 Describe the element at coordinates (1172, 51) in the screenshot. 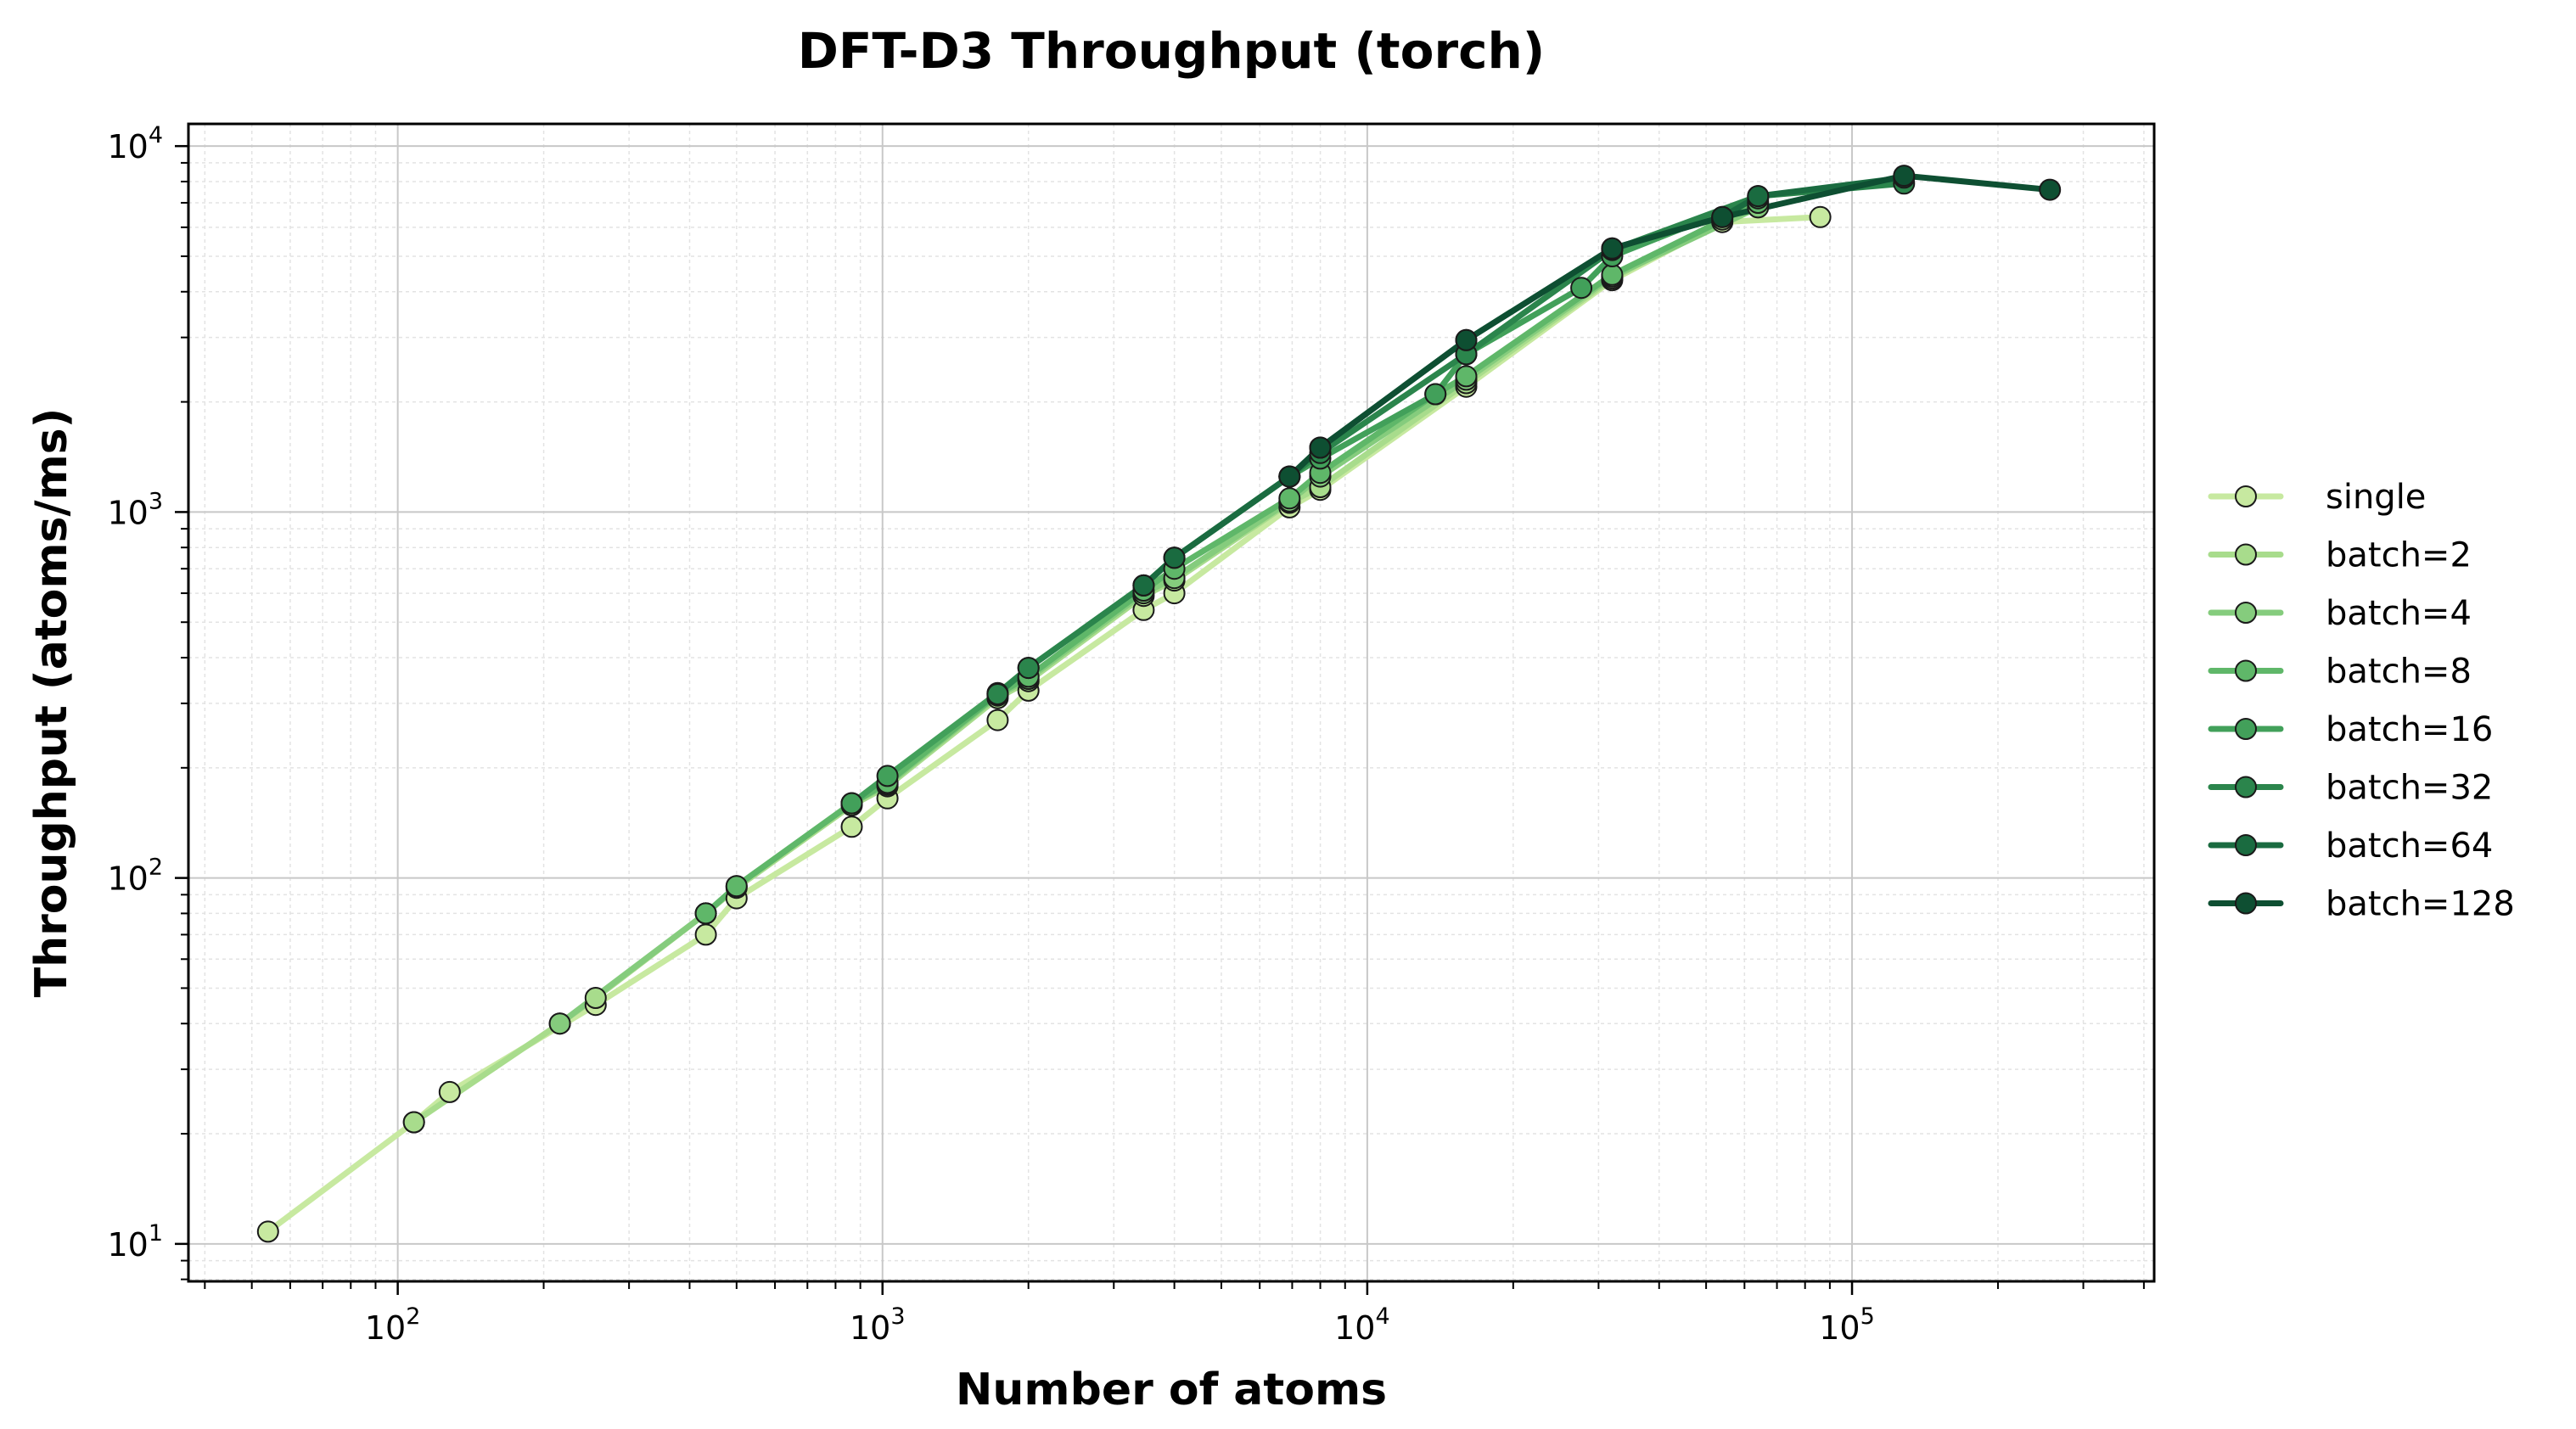

I see `chart-title: DFT-D3 Throughput (torch)` at that location.